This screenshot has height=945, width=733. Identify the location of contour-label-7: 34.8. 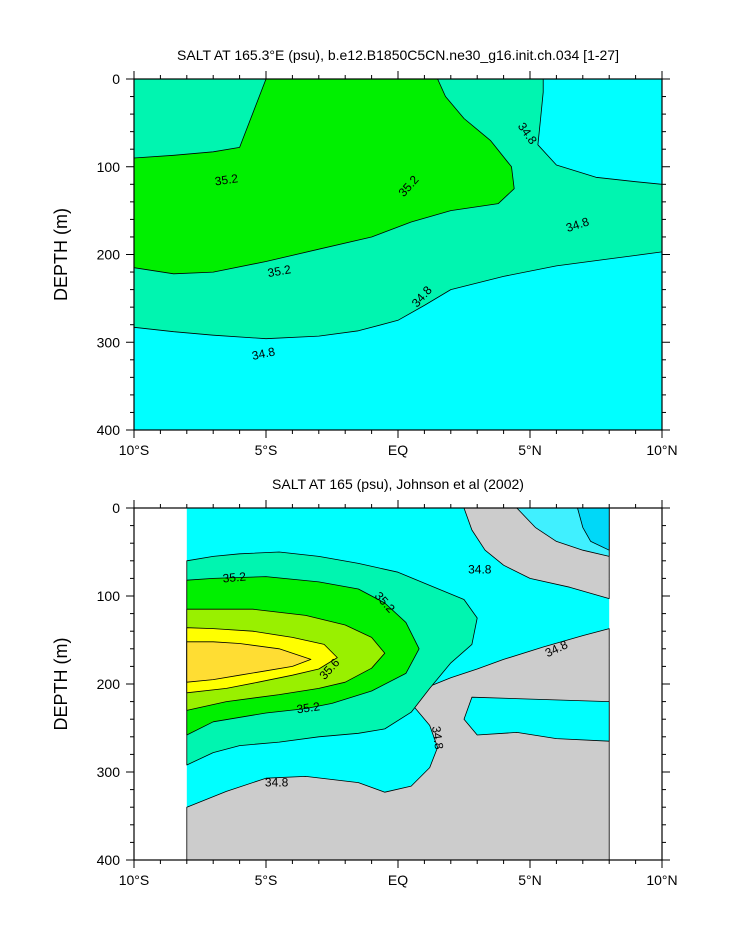
(277, 783).